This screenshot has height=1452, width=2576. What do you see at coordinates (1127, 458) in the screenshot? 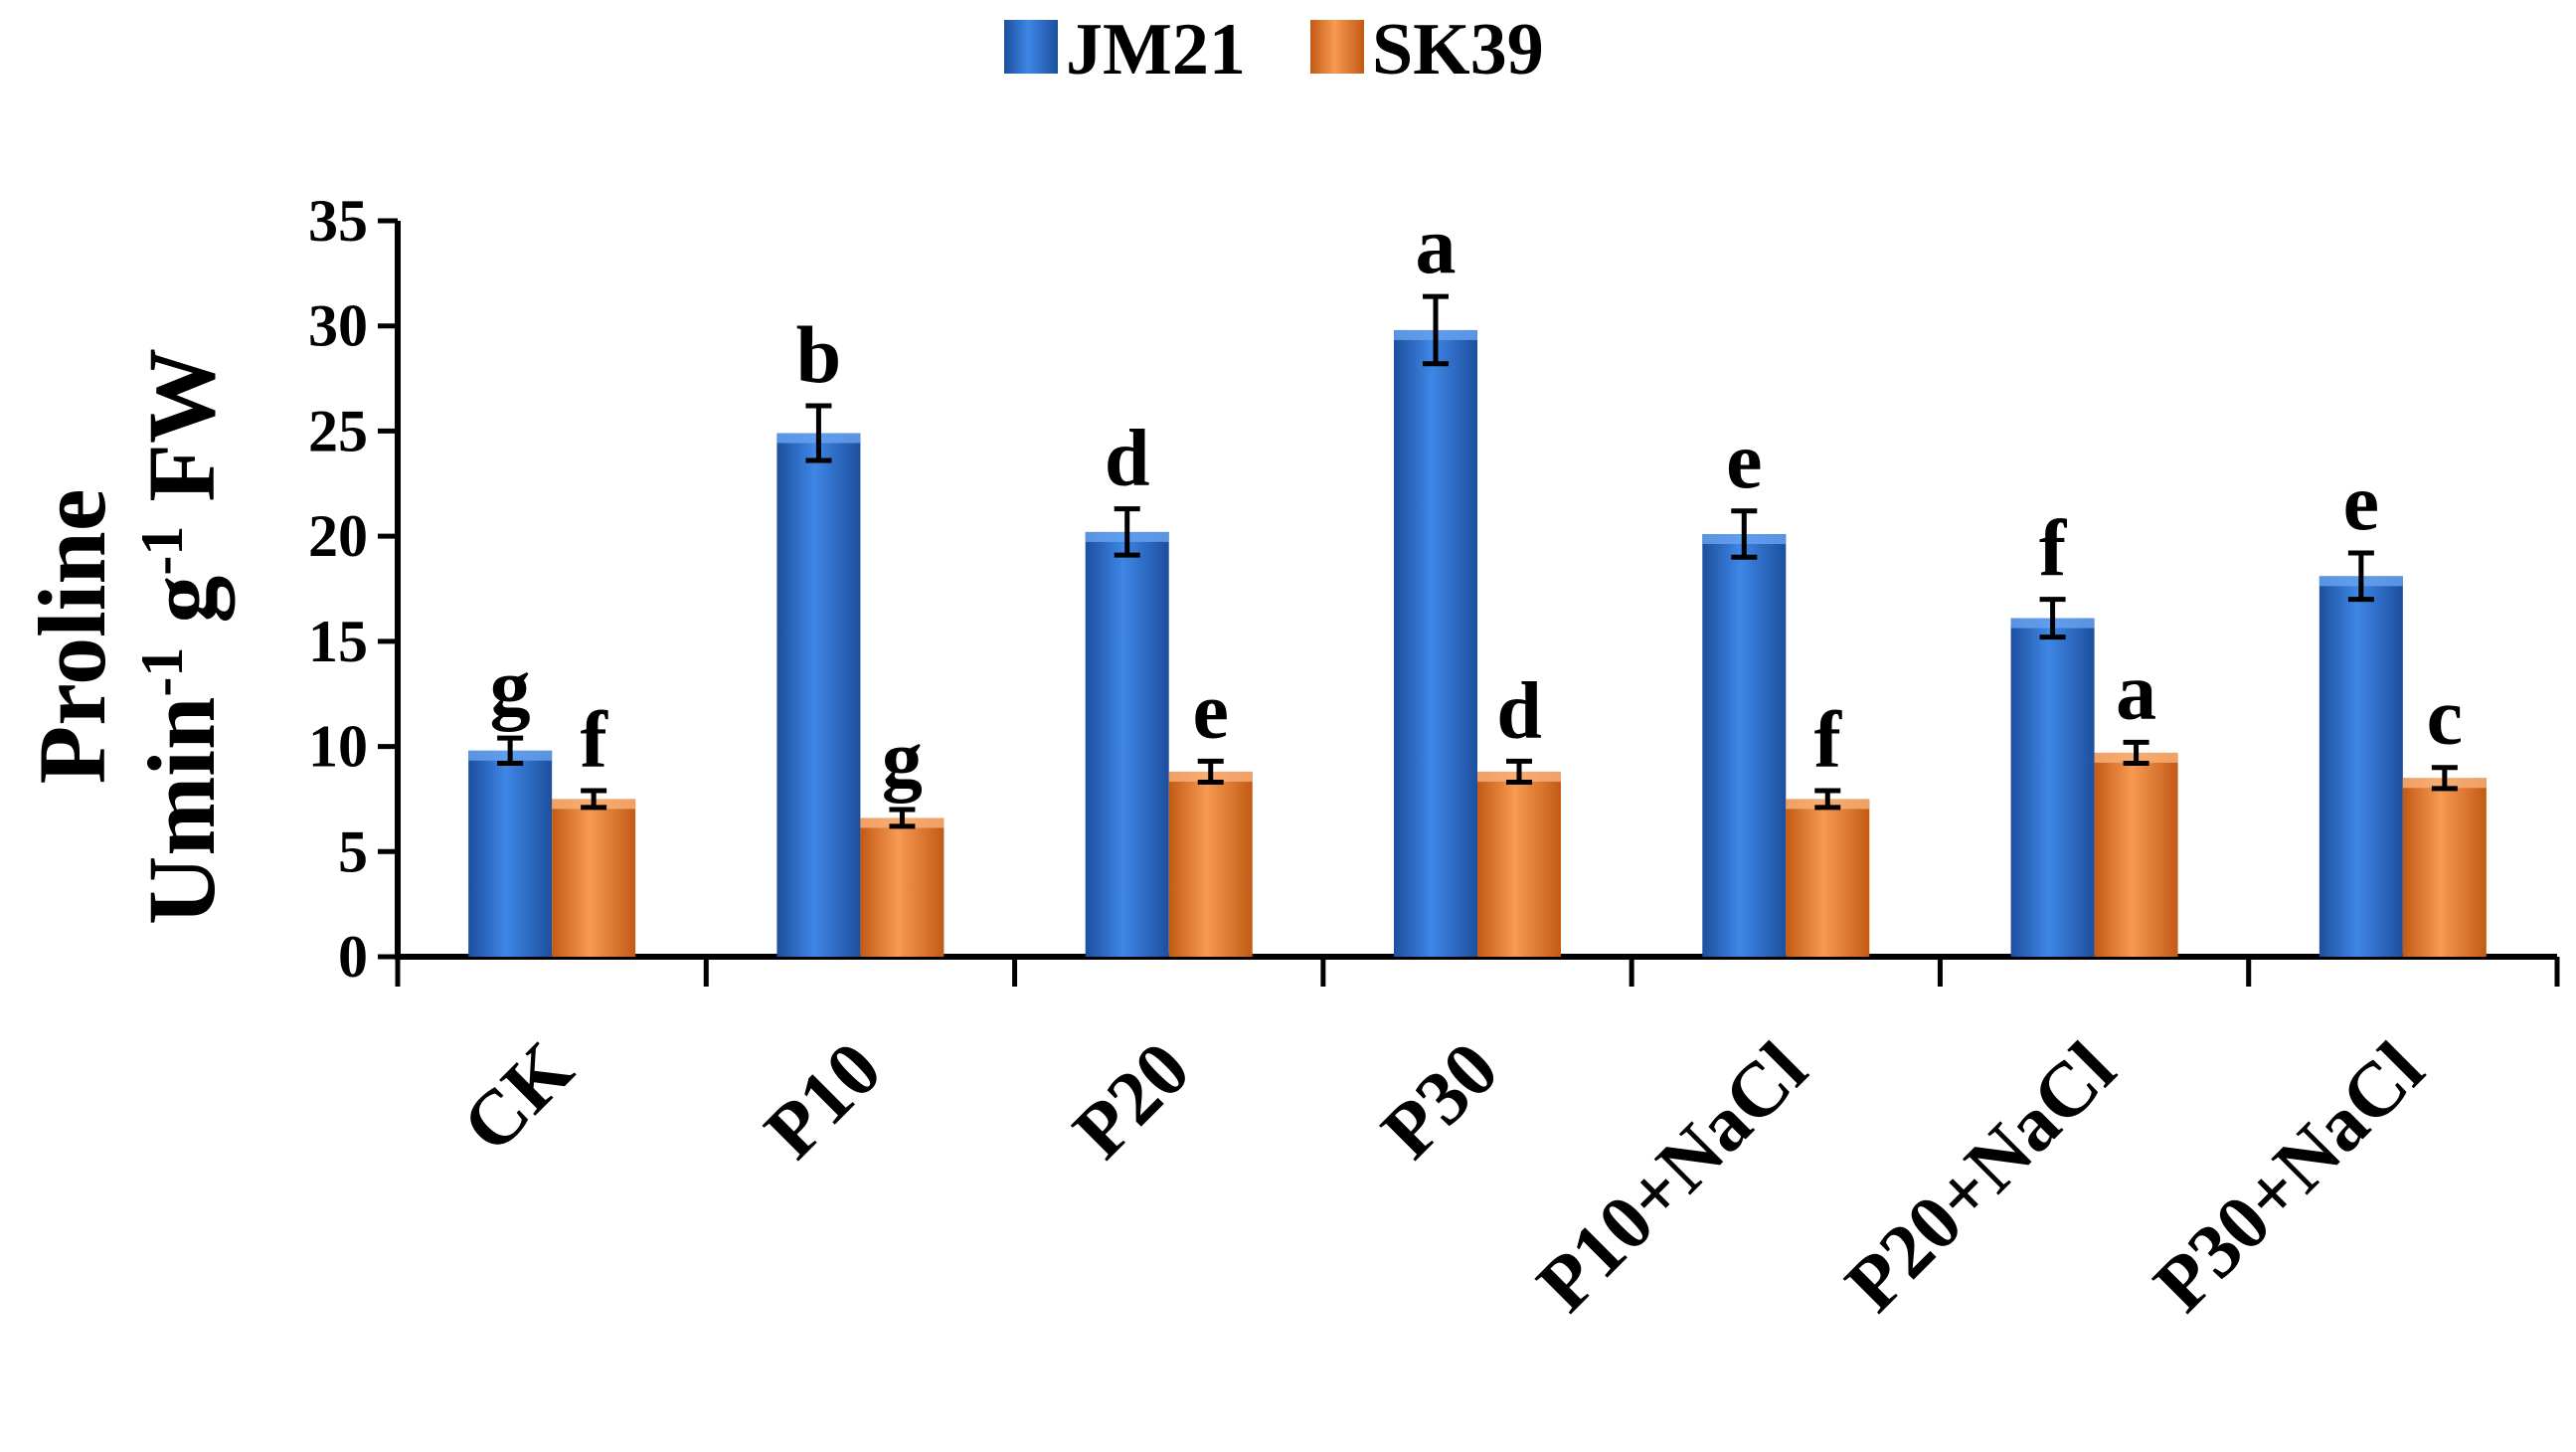
I see `significance-label-jm21: d` at bounding box center [1127, 458].